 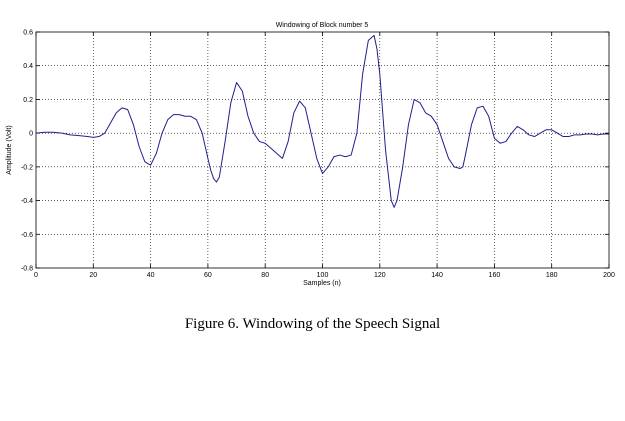 What do you see at coordinates (322, 25) in the screenshot?
I see `chart-title: Windowing of Block number 5` at bounding box center [322, 25].